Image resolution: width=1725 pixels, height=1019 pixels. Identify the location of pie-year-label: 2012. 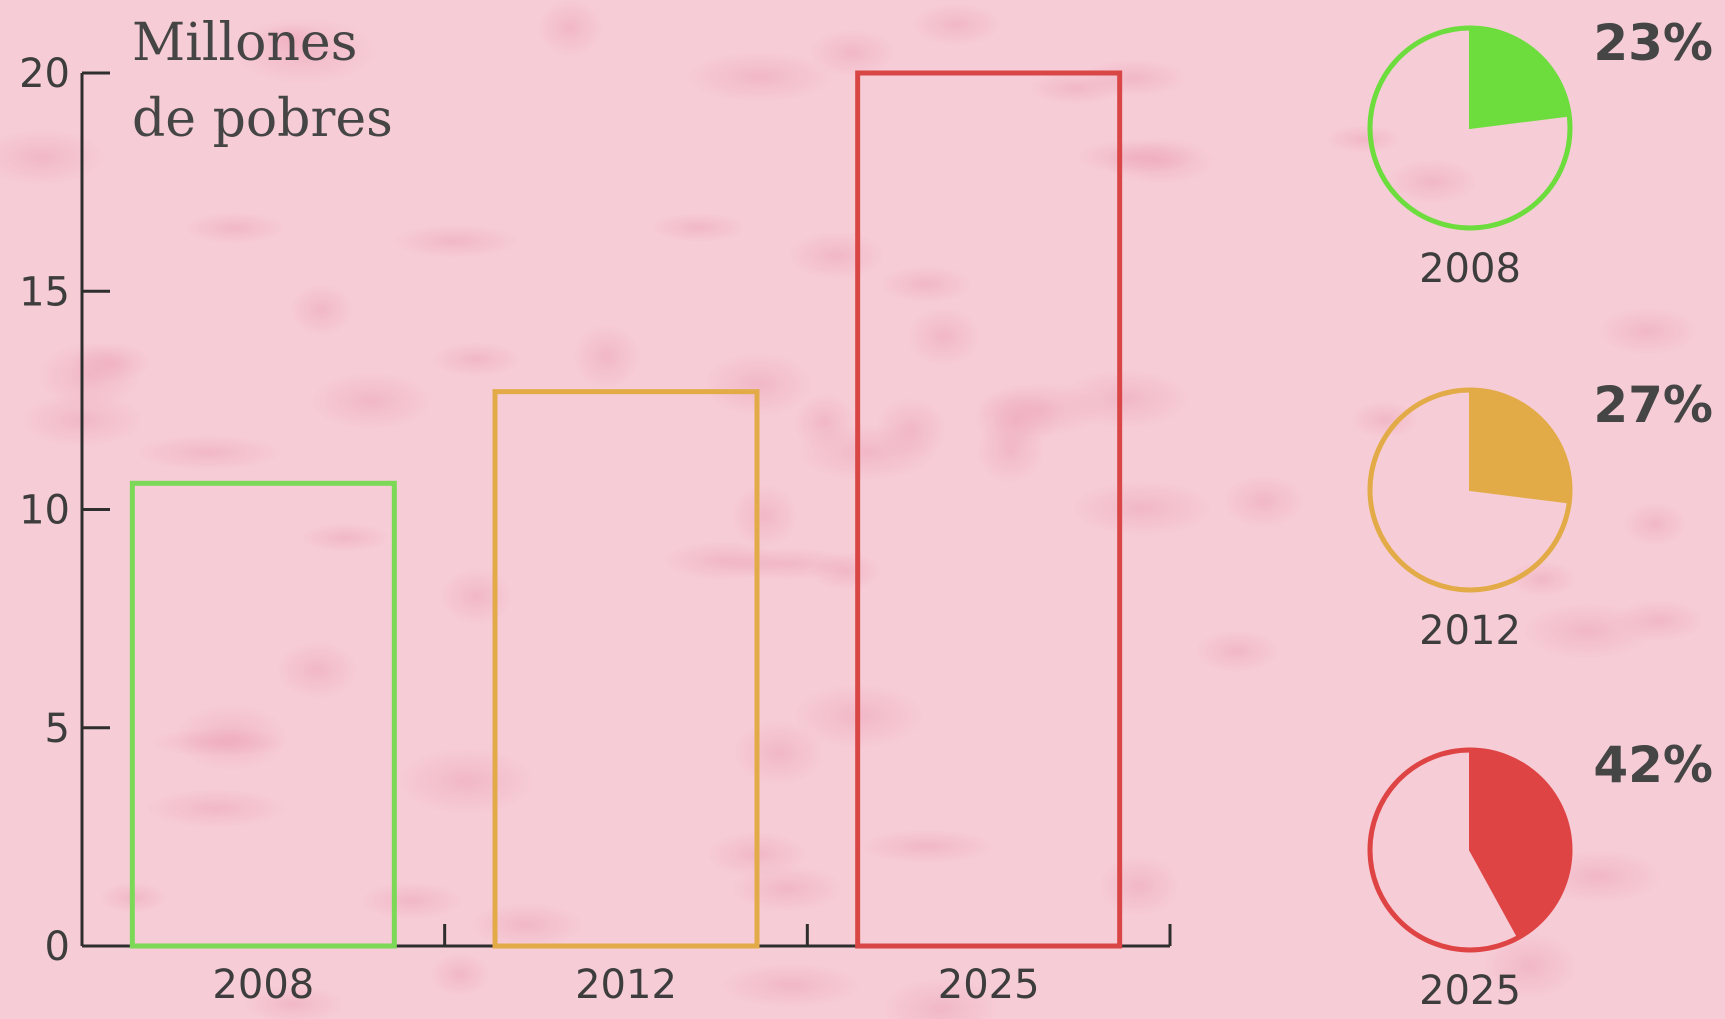
(1470, 631).